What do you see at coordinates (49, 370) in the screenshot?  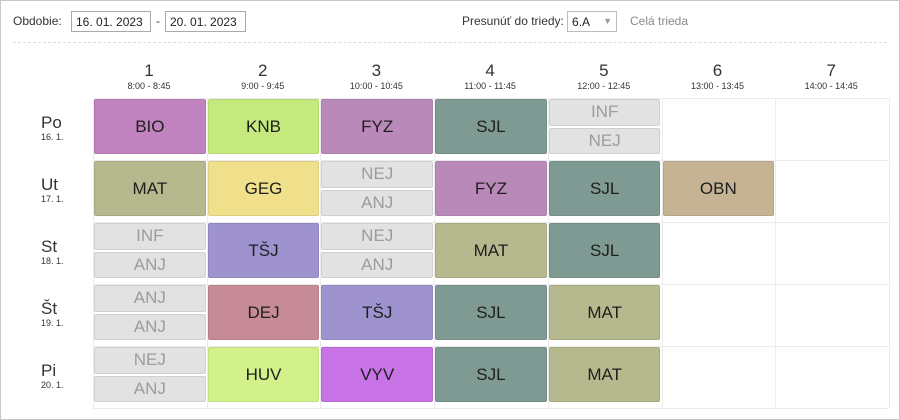 I see `day-name: Pi` at bounding box center [49, 370].